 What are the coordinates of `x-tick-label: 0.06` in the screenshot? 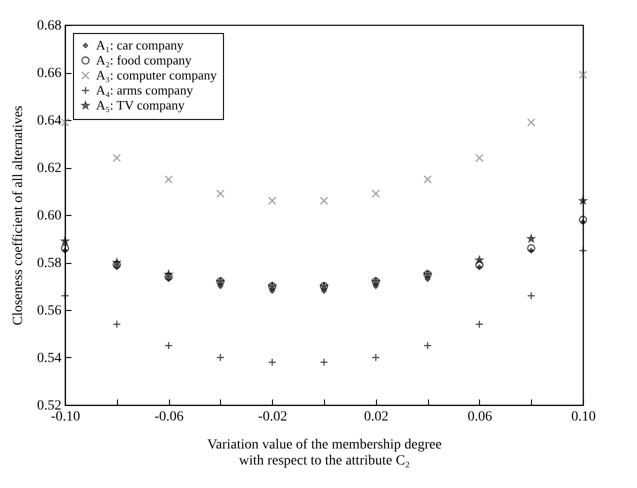 It's located at (480, 417).